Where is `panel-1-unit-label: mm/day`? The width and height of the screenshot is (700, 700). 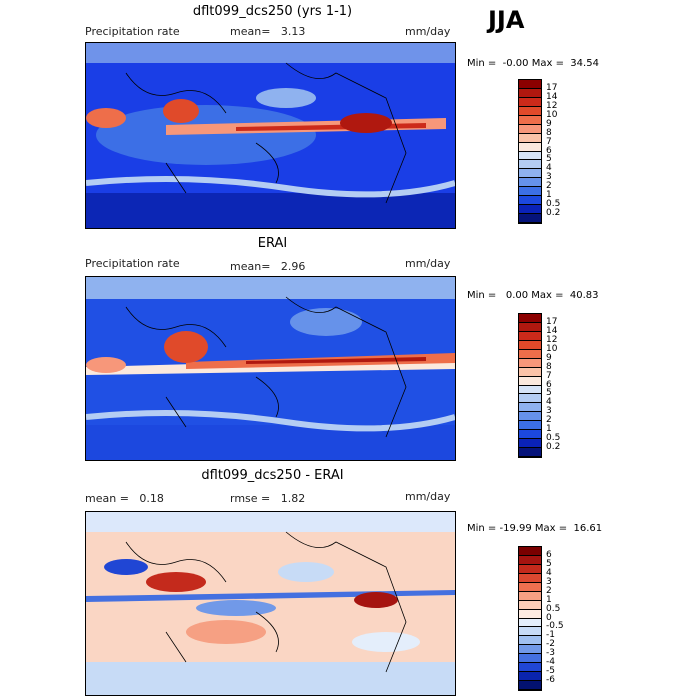 panel-1-unit-label: mm/day is located at coordinates (428, 31).